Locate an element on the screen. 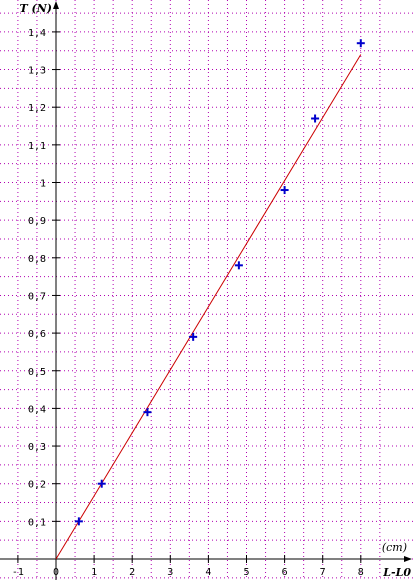 This screenshot has height=580, width=413. y-tick-label: 1 is located at coordinates (43, 184).